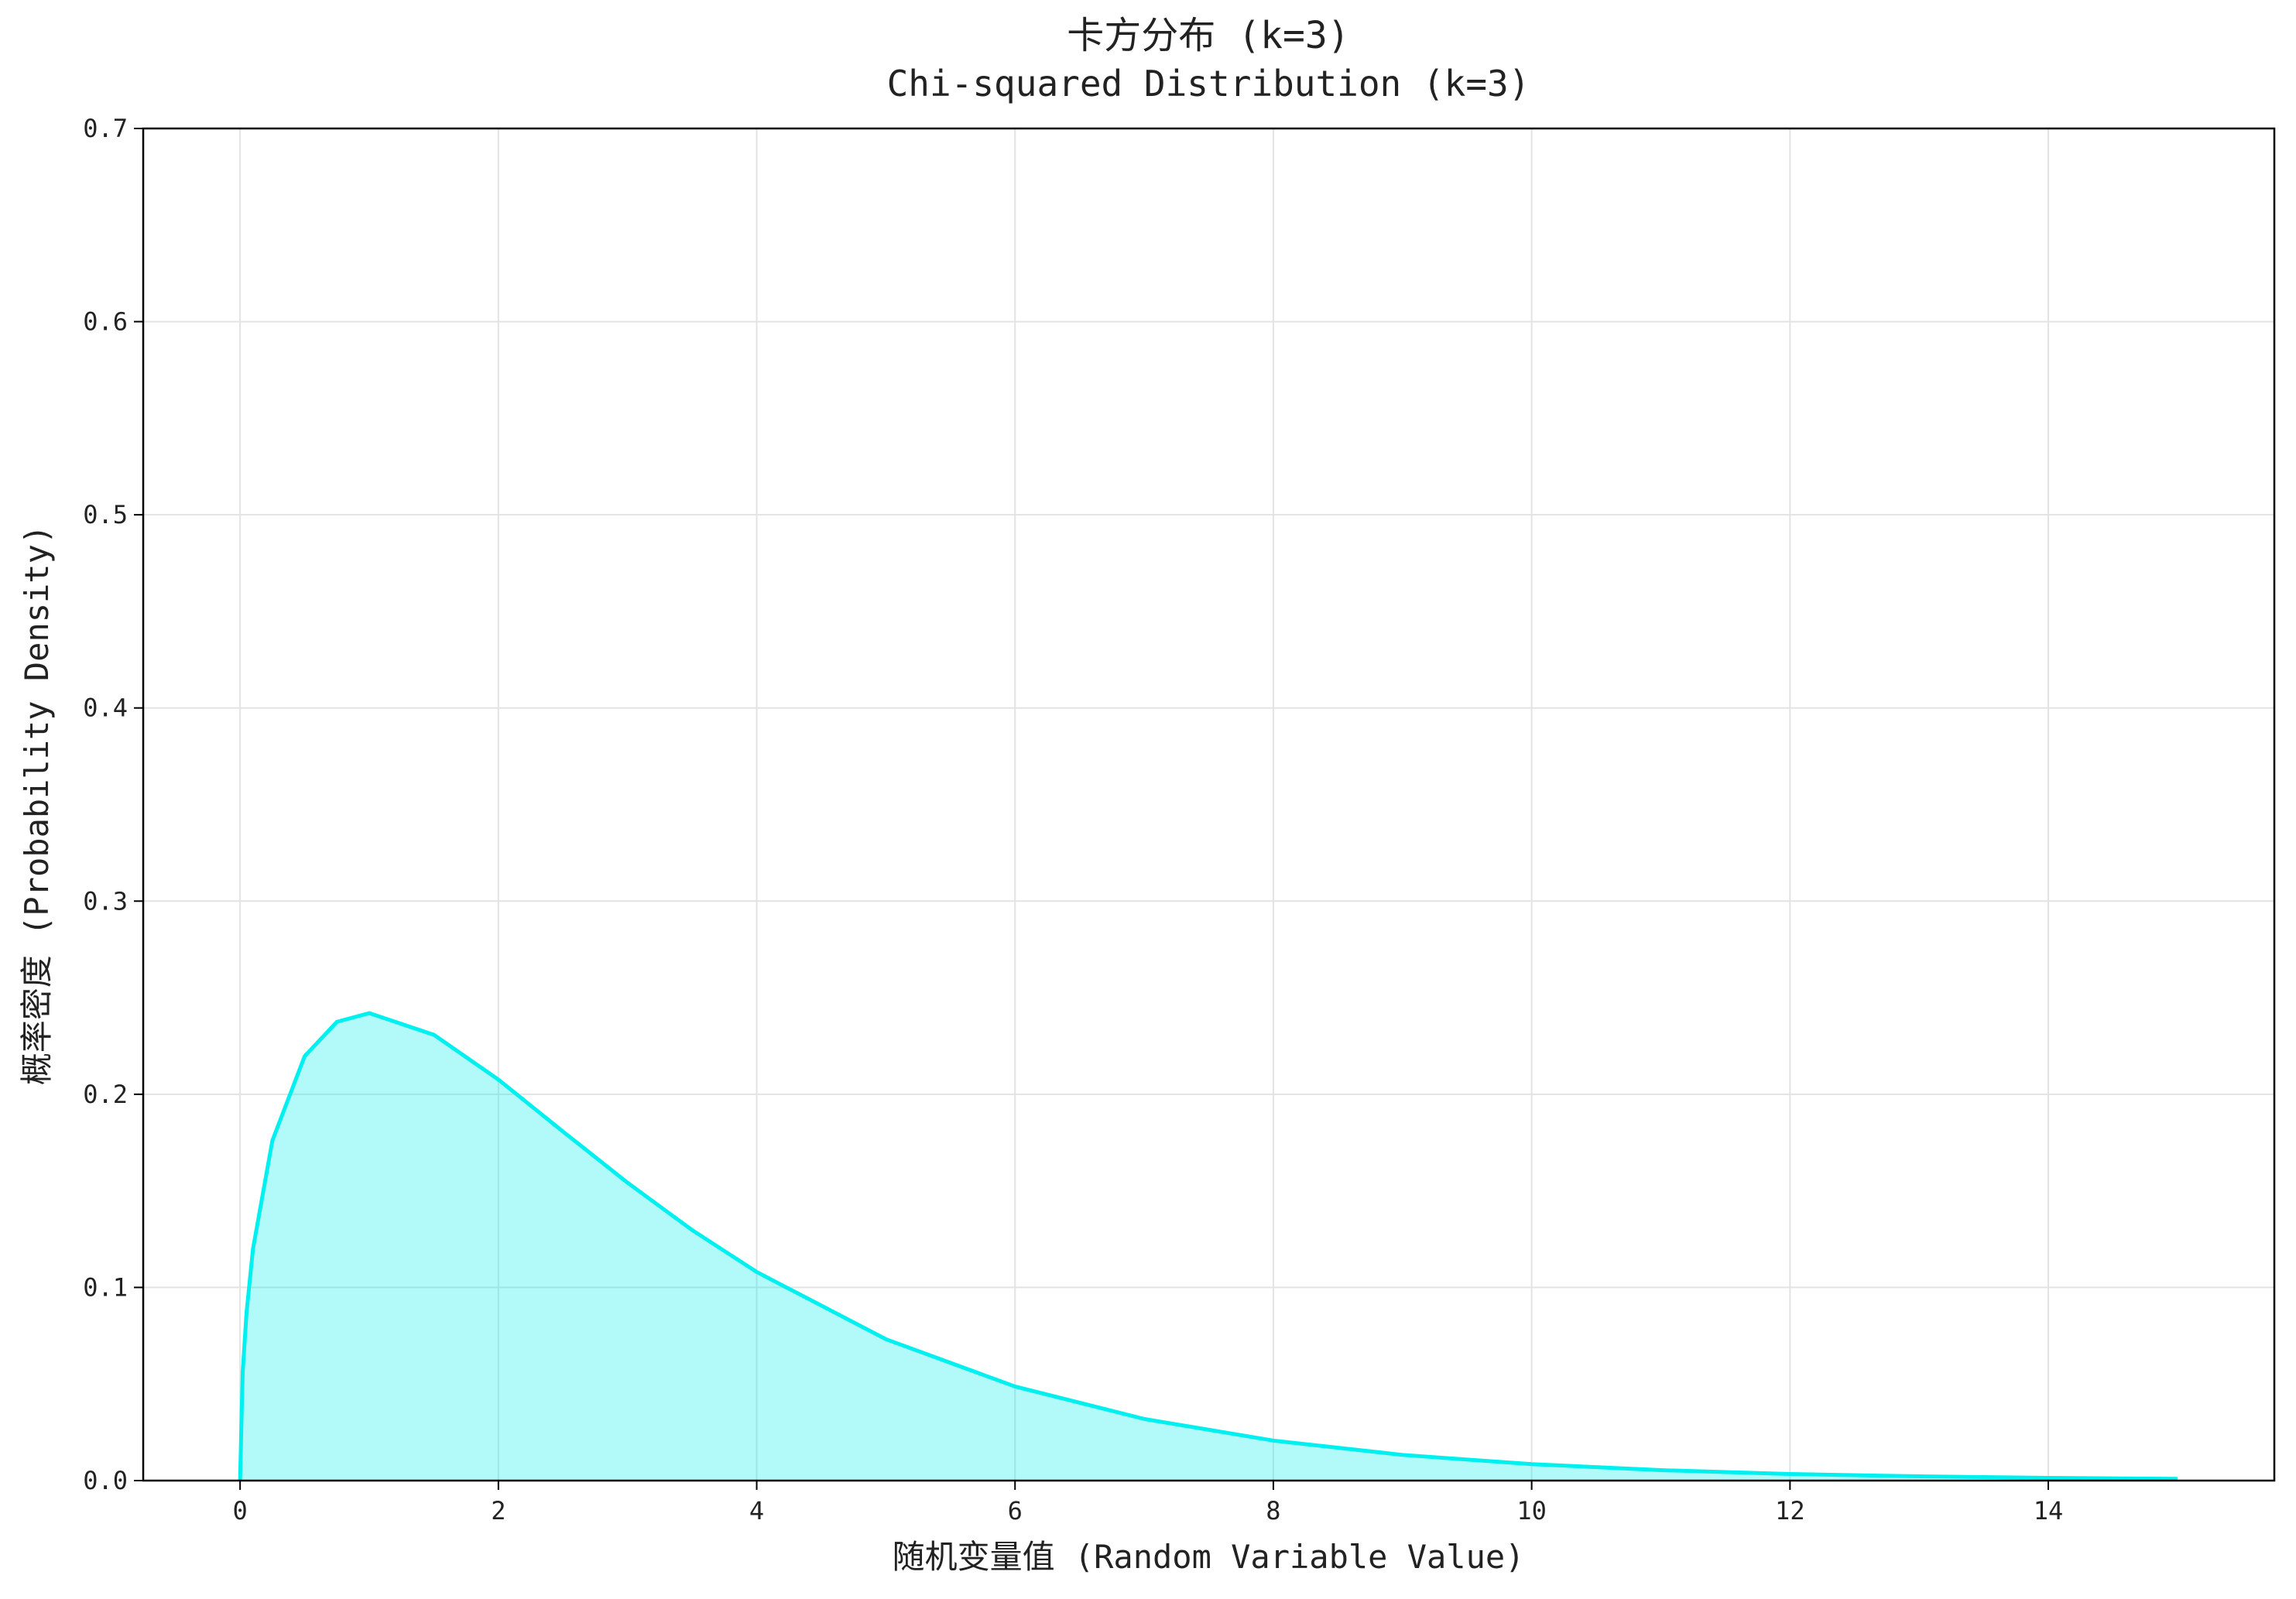 The height and width of the screenshot is (1599, 2296). I want to click on chart-subtitle: Chi-squared Distribution (k=3), so click(1209, 84).